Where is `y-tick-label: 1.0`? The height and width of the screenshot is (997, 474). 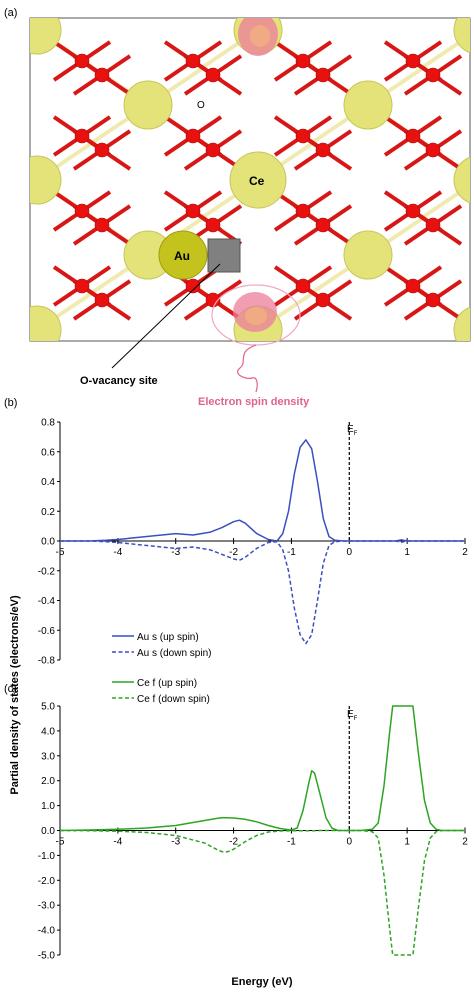 y-tick-label: 1.0 is located at coordinates (48, 806).